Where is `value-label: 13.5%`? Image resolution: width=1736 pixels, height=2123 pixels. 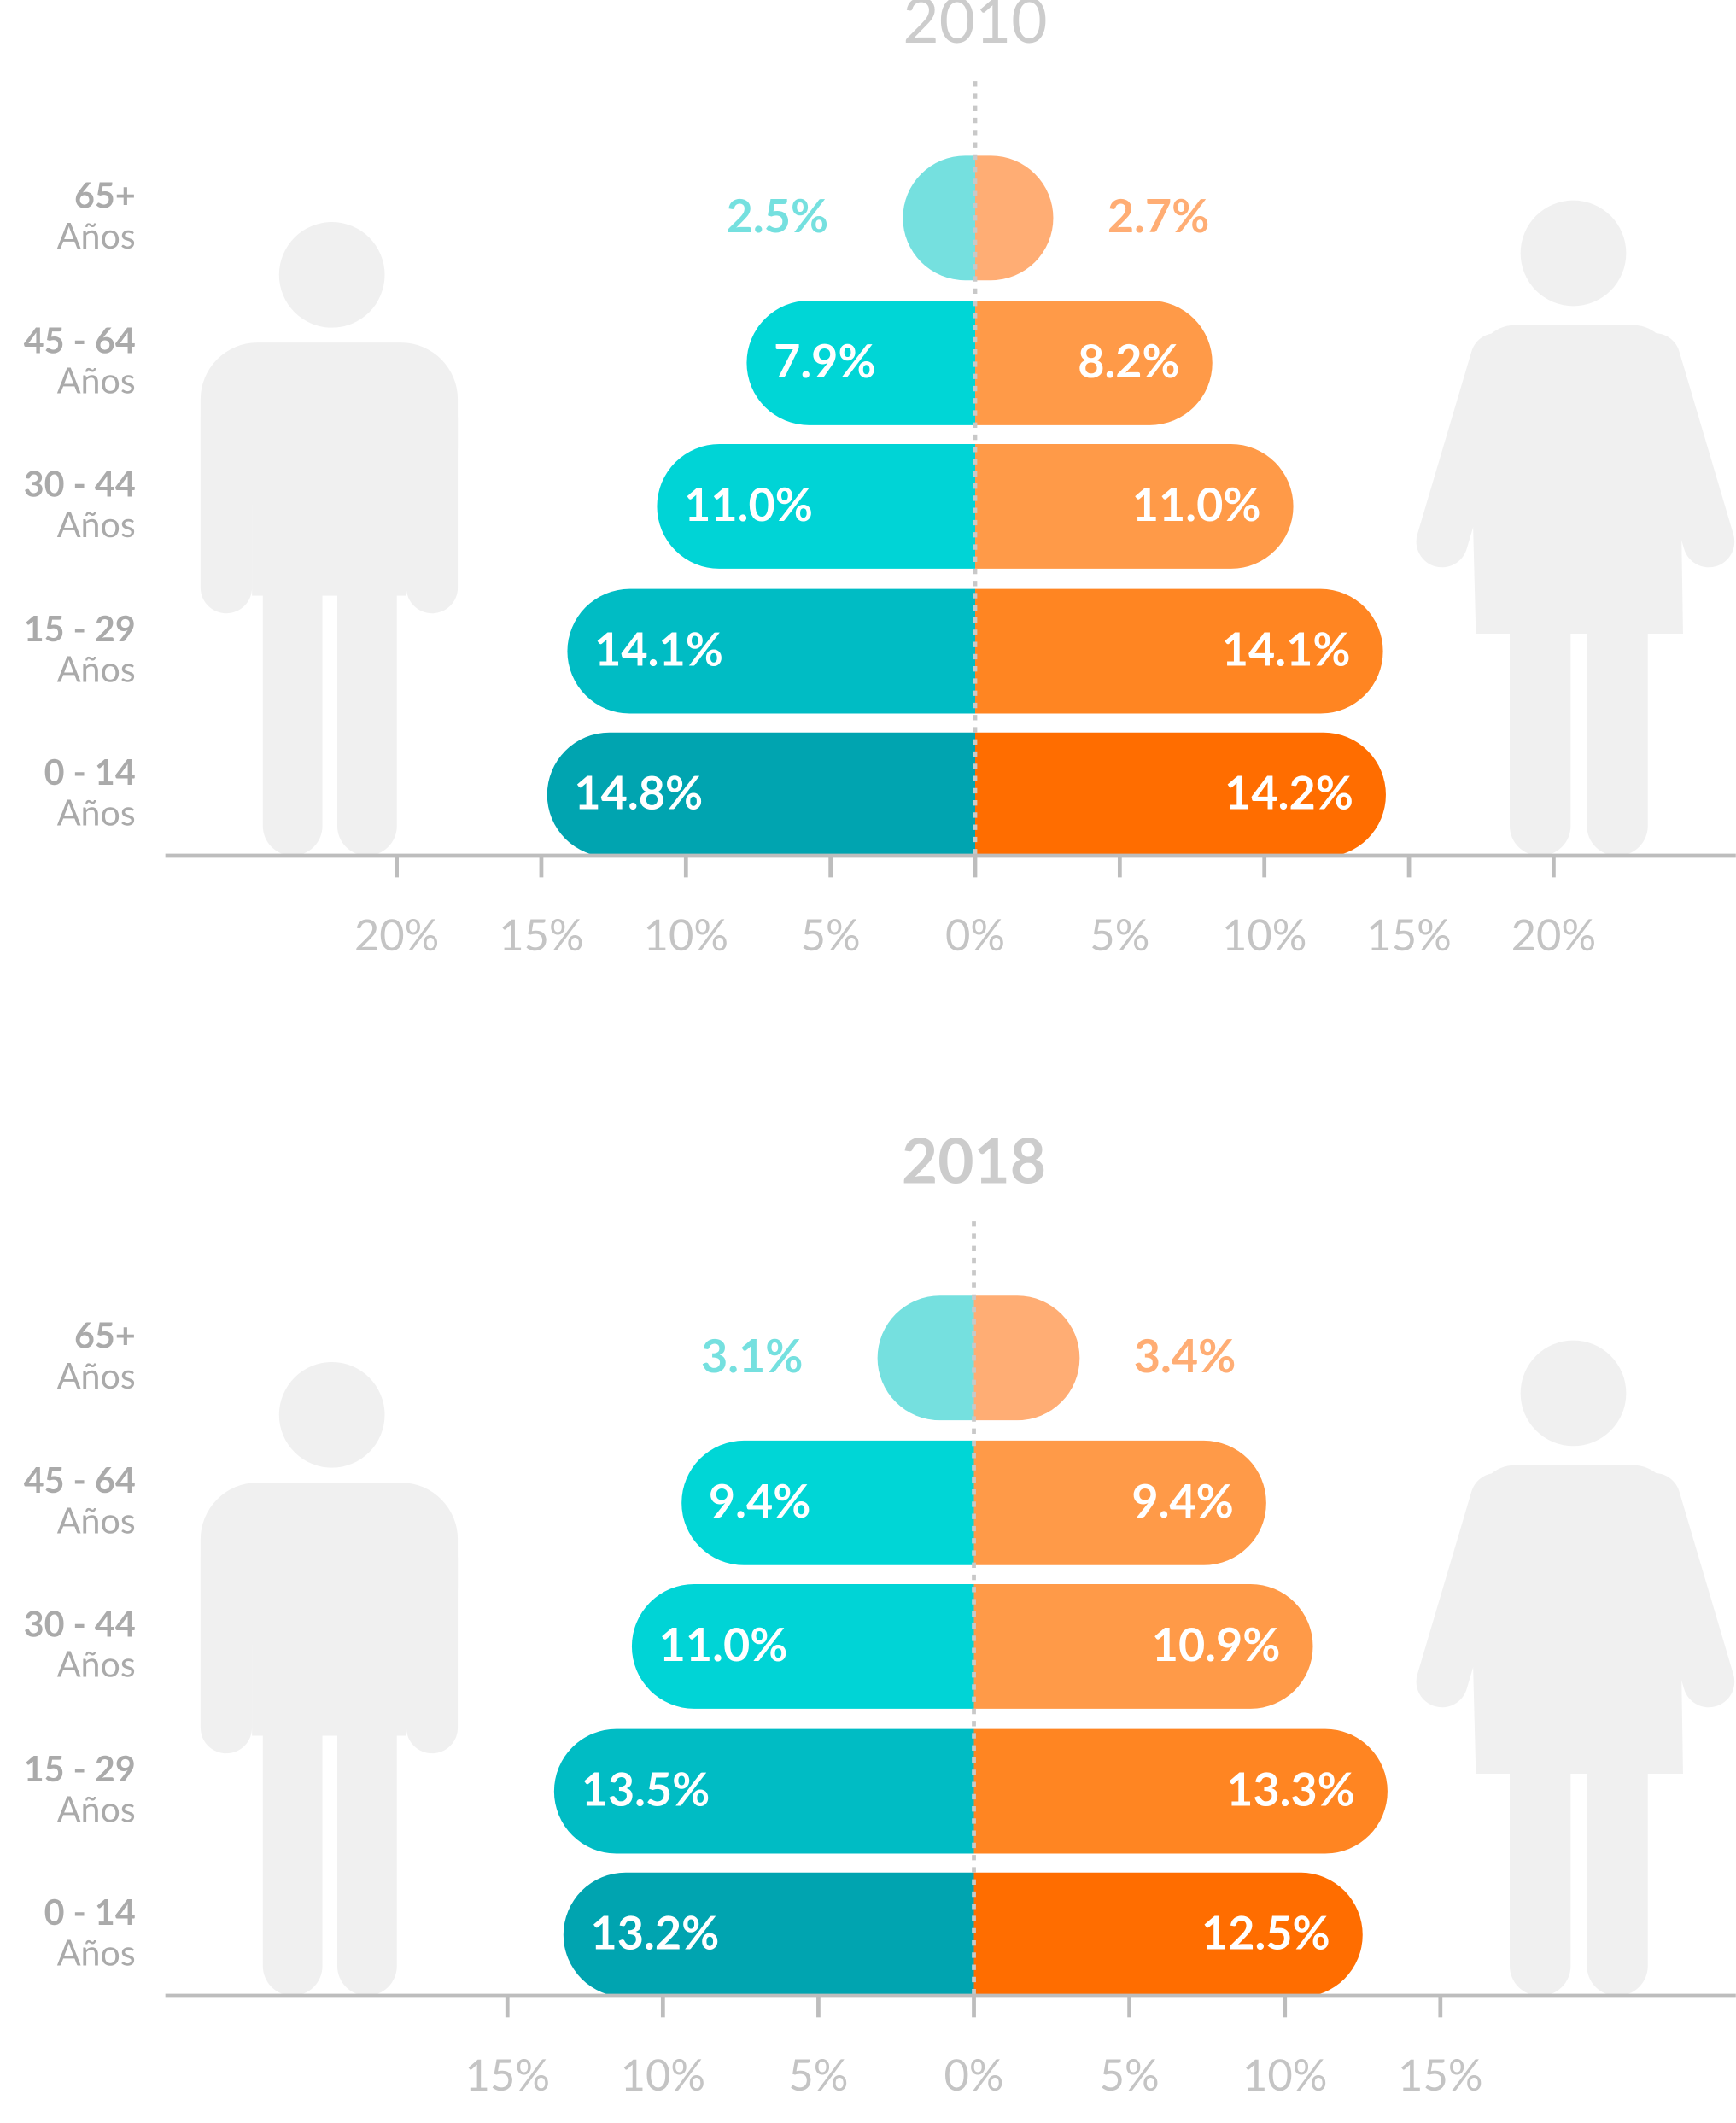
value-label: 13.5% is located at coordinates (646, 1789).